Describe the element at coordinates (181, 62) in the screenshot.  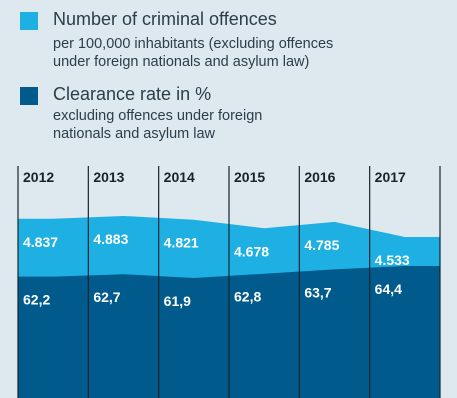
I see `legend-subtitle-offences-line2: under foreign nationals and asylum law)` at that location.